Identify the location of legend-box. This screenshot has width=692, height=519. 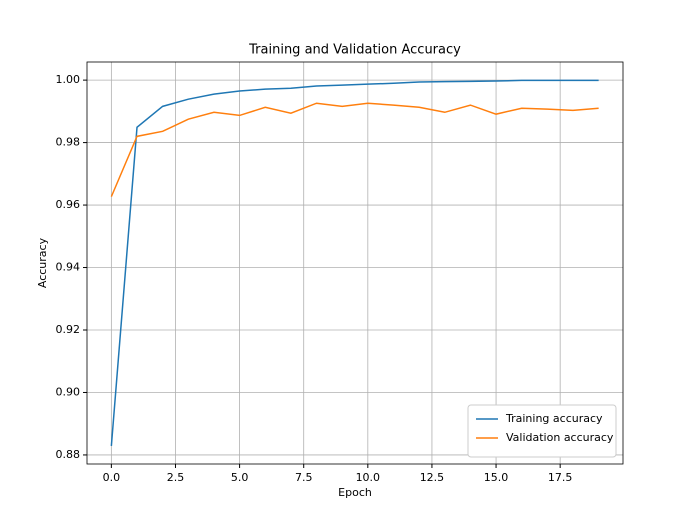
(542, 431).